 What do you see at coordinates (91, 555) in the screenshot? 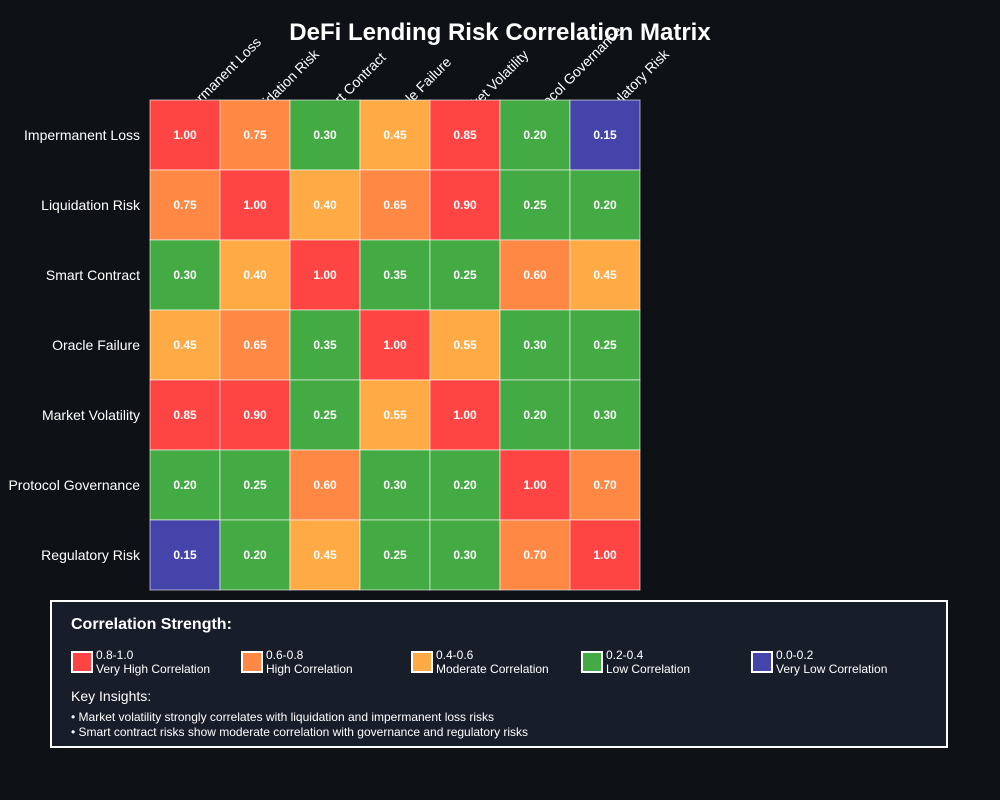
I see `row-label: Regulatory Risk` at bounding box center [91, 555].